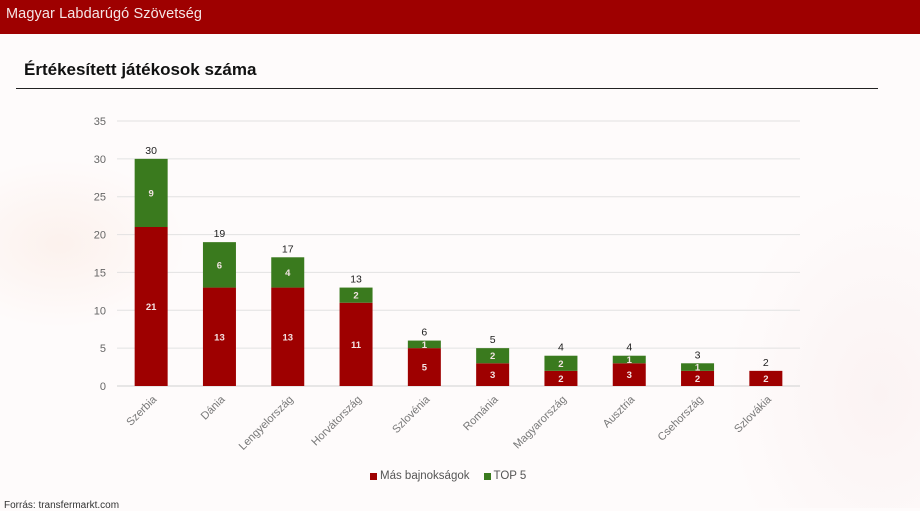 The width and height of the screenshot is (920, 511). What do you see at coordinates (510, 476) in the screenshot?
I see `legend-label-top5: TOP 5` at bounding box center [510, 476].